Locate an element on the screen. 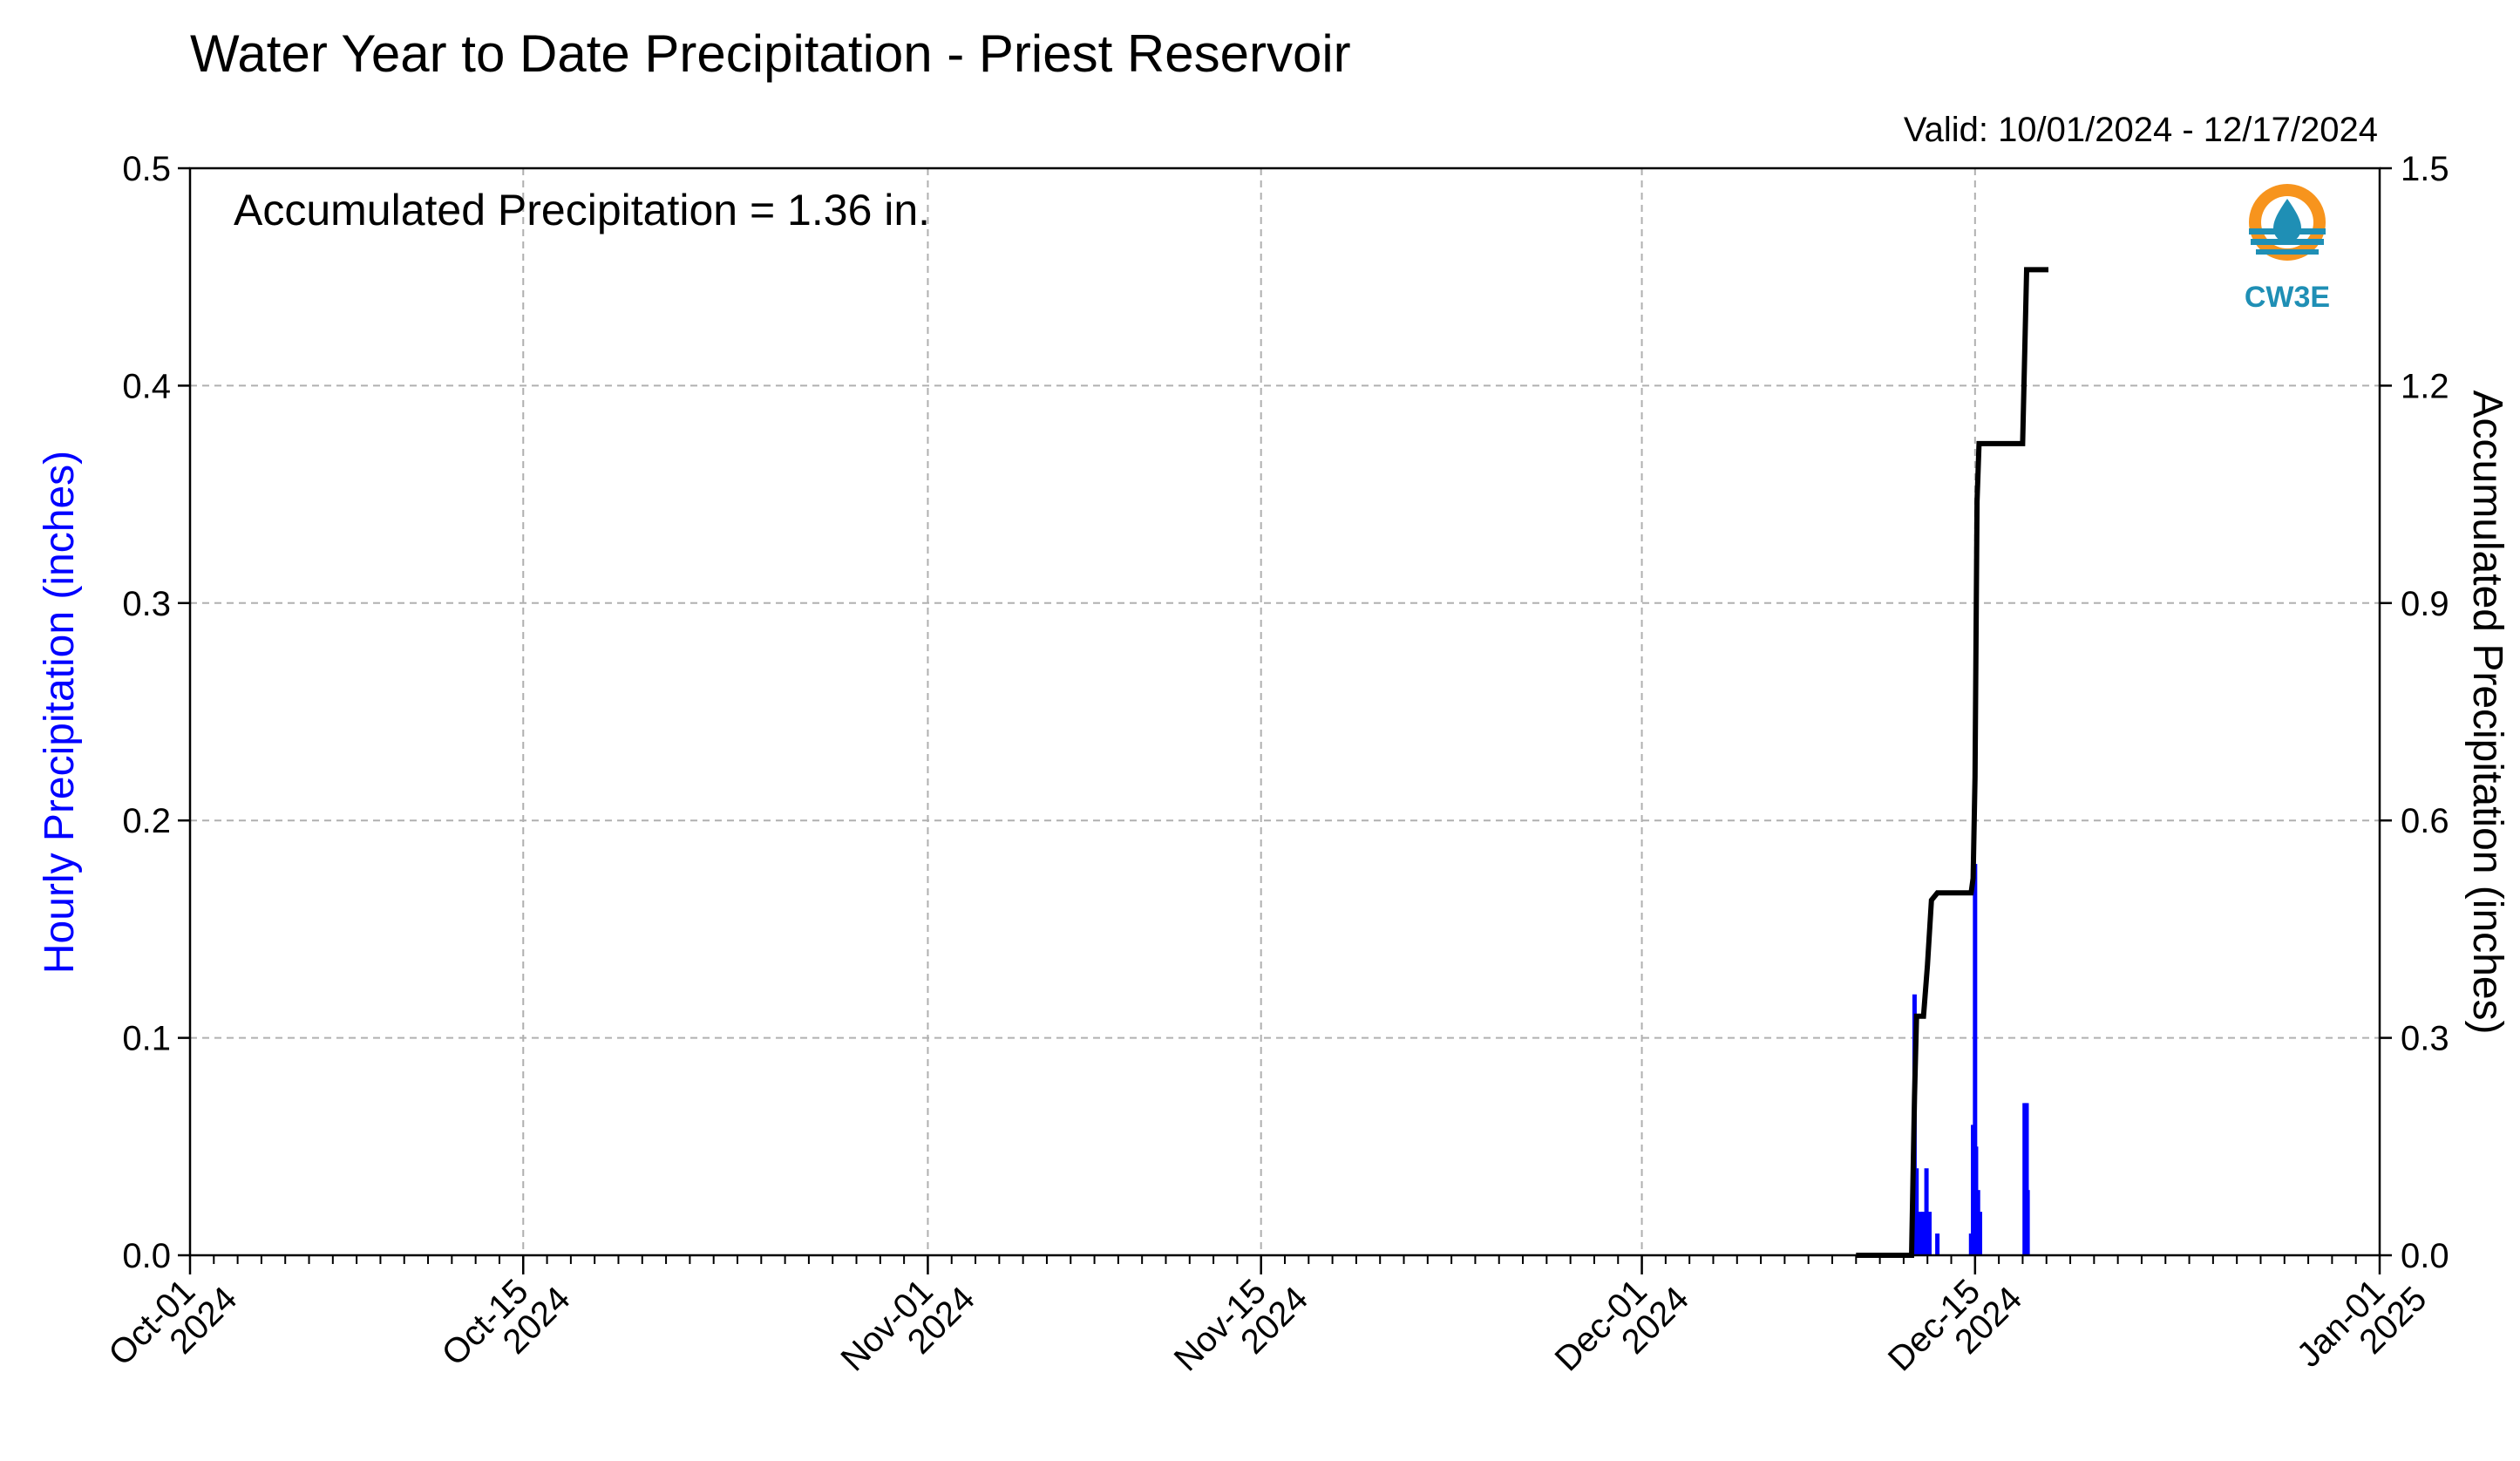  left-tick-label: 0.1 is located at coordinates (146, 1039).